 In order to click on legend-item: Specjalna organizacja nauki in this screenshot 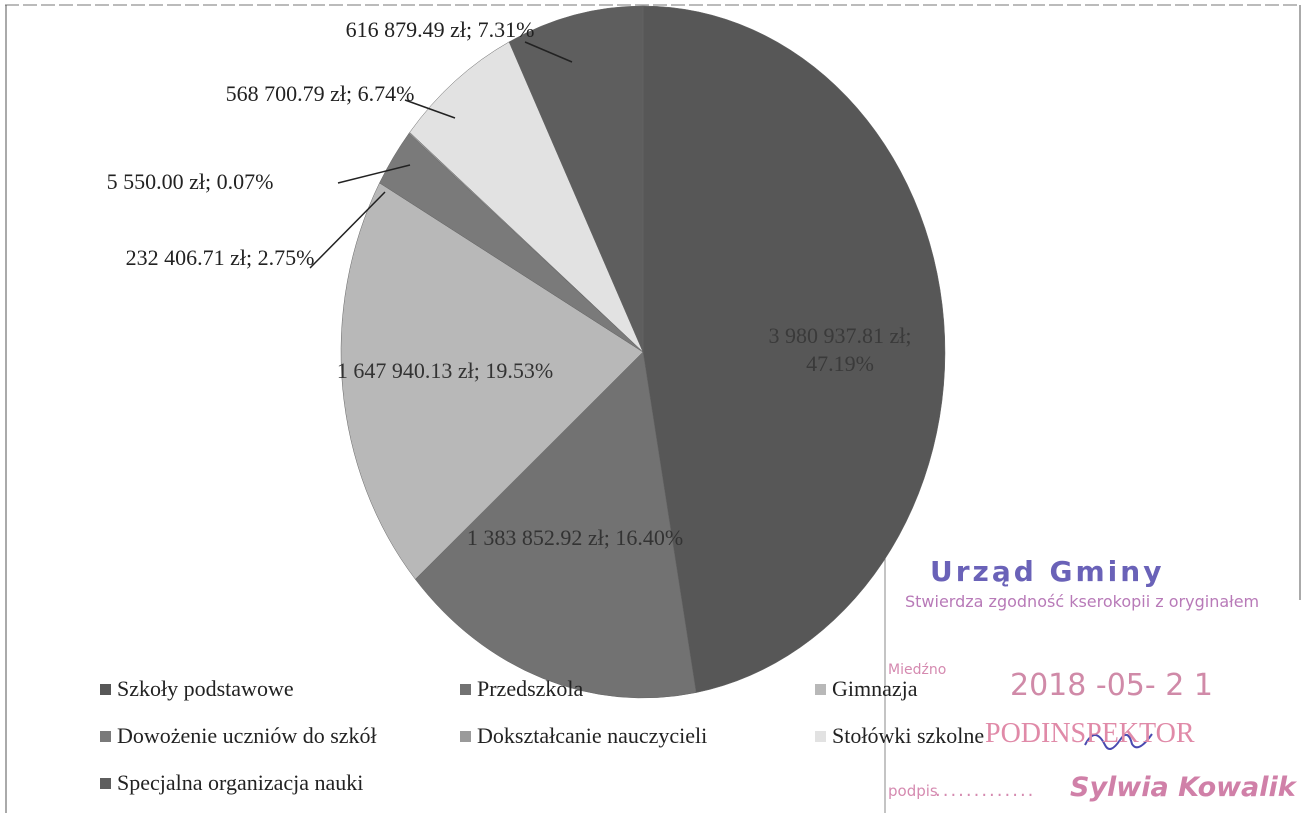, I will do `click(231, 783)`.